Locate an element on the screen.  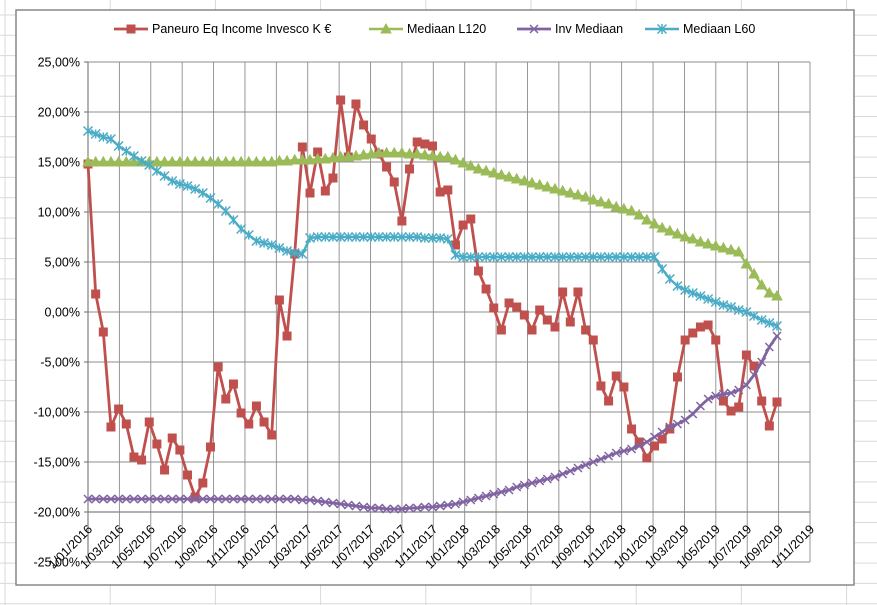
legend-label: Inv Mediaan is located at coordinates (589, 29).